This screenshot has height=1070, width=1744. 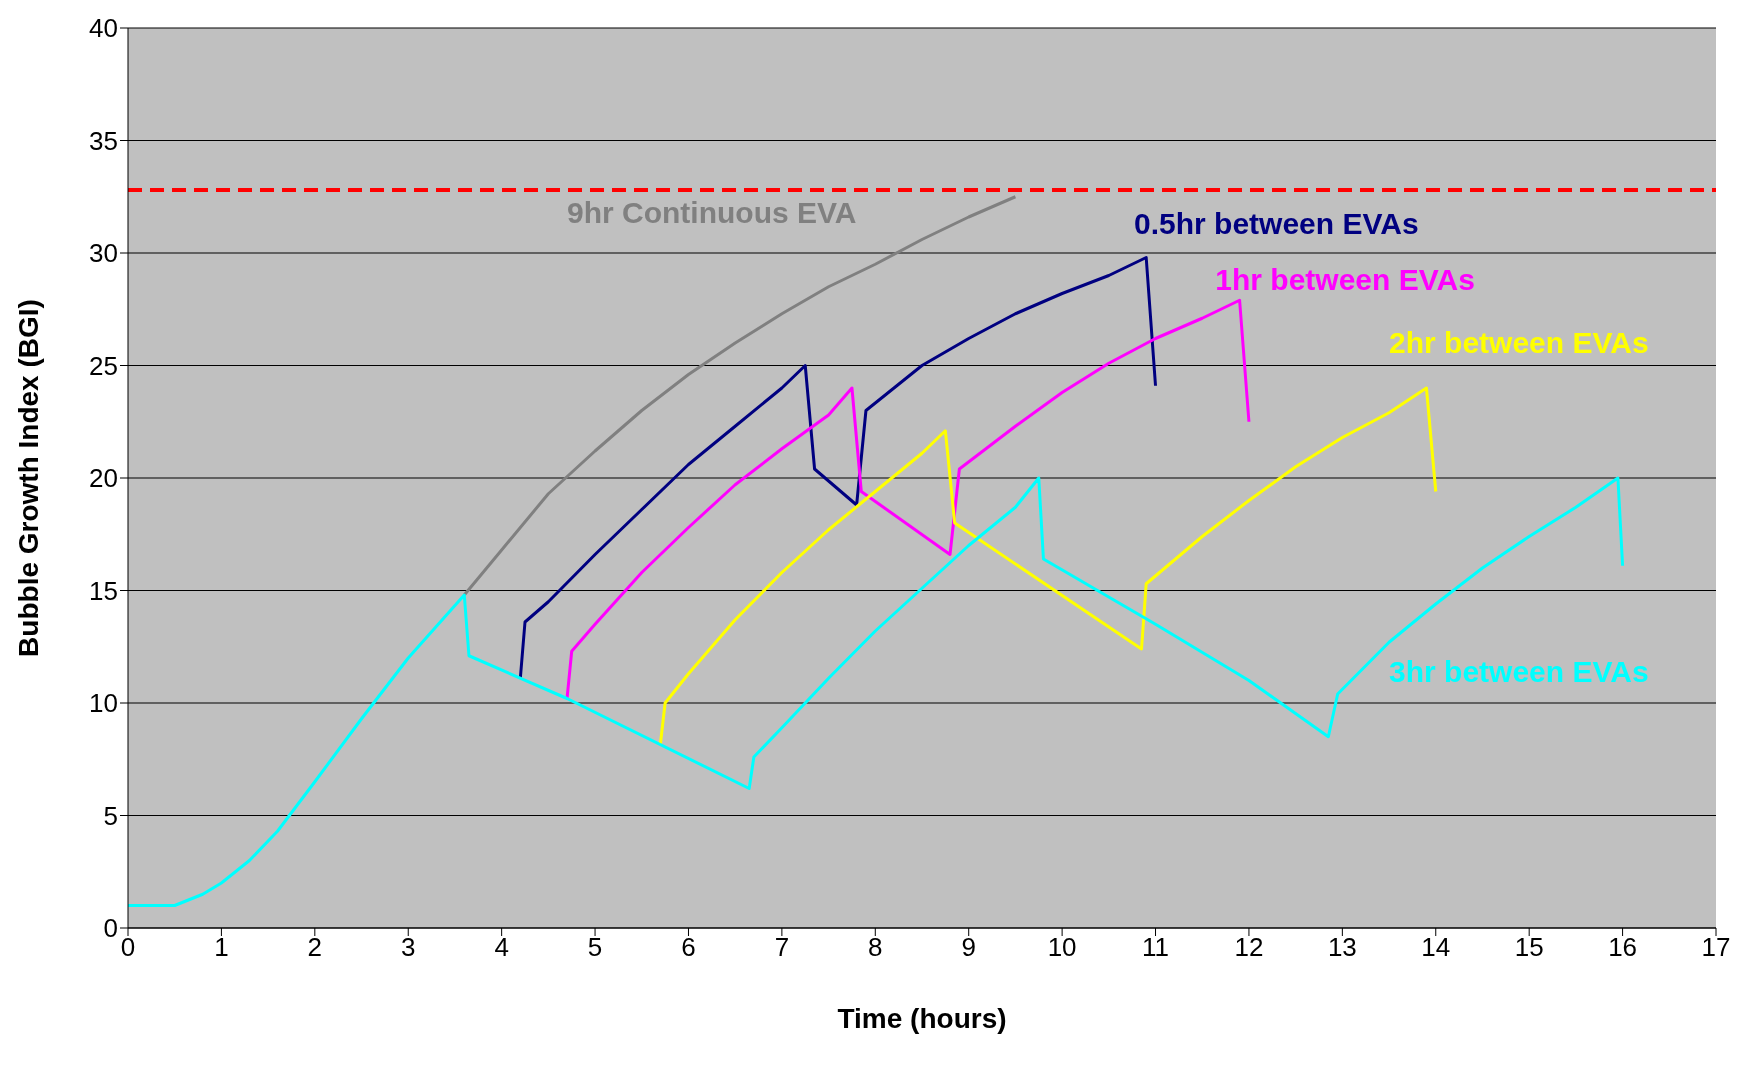 What do you see at coordinates (1519, 671) in the screenshot?
I see `series-label: 3hr between EVAs` at bounding box center [1519, 671].